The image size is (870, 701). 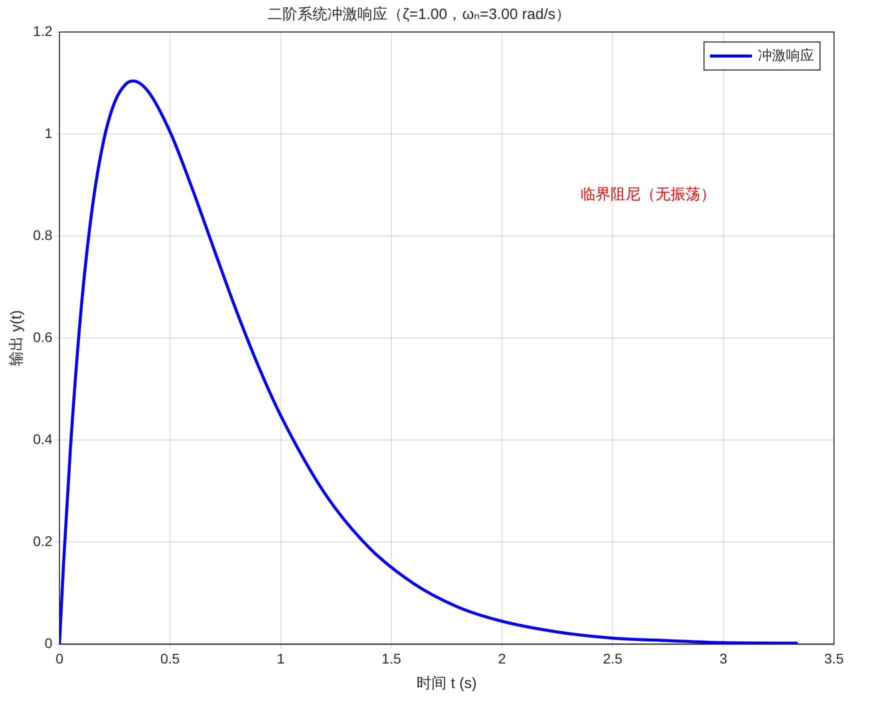 I want to click on x-tick-label: 2, so click(x=502, y=658).